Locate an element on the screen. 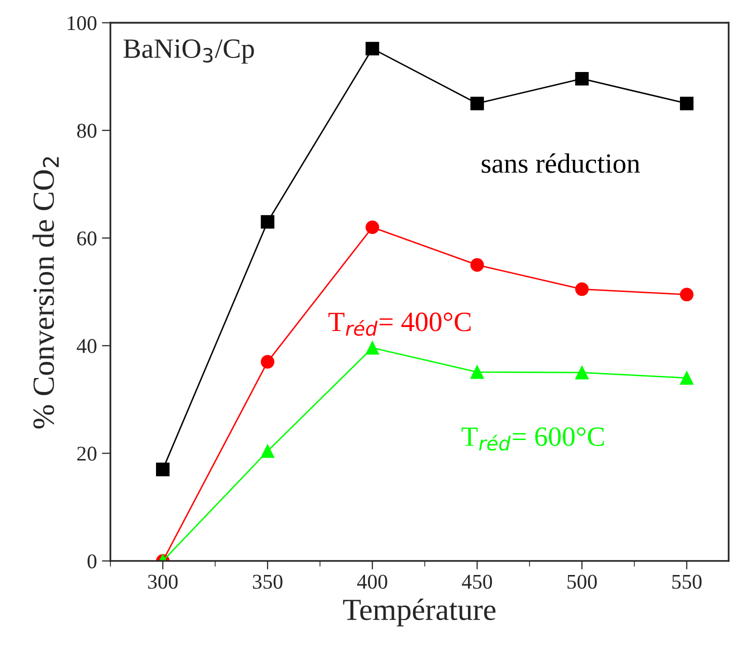 The image size is (736, 650). x-tick-label: 550 is located at coordinates (687, 581).